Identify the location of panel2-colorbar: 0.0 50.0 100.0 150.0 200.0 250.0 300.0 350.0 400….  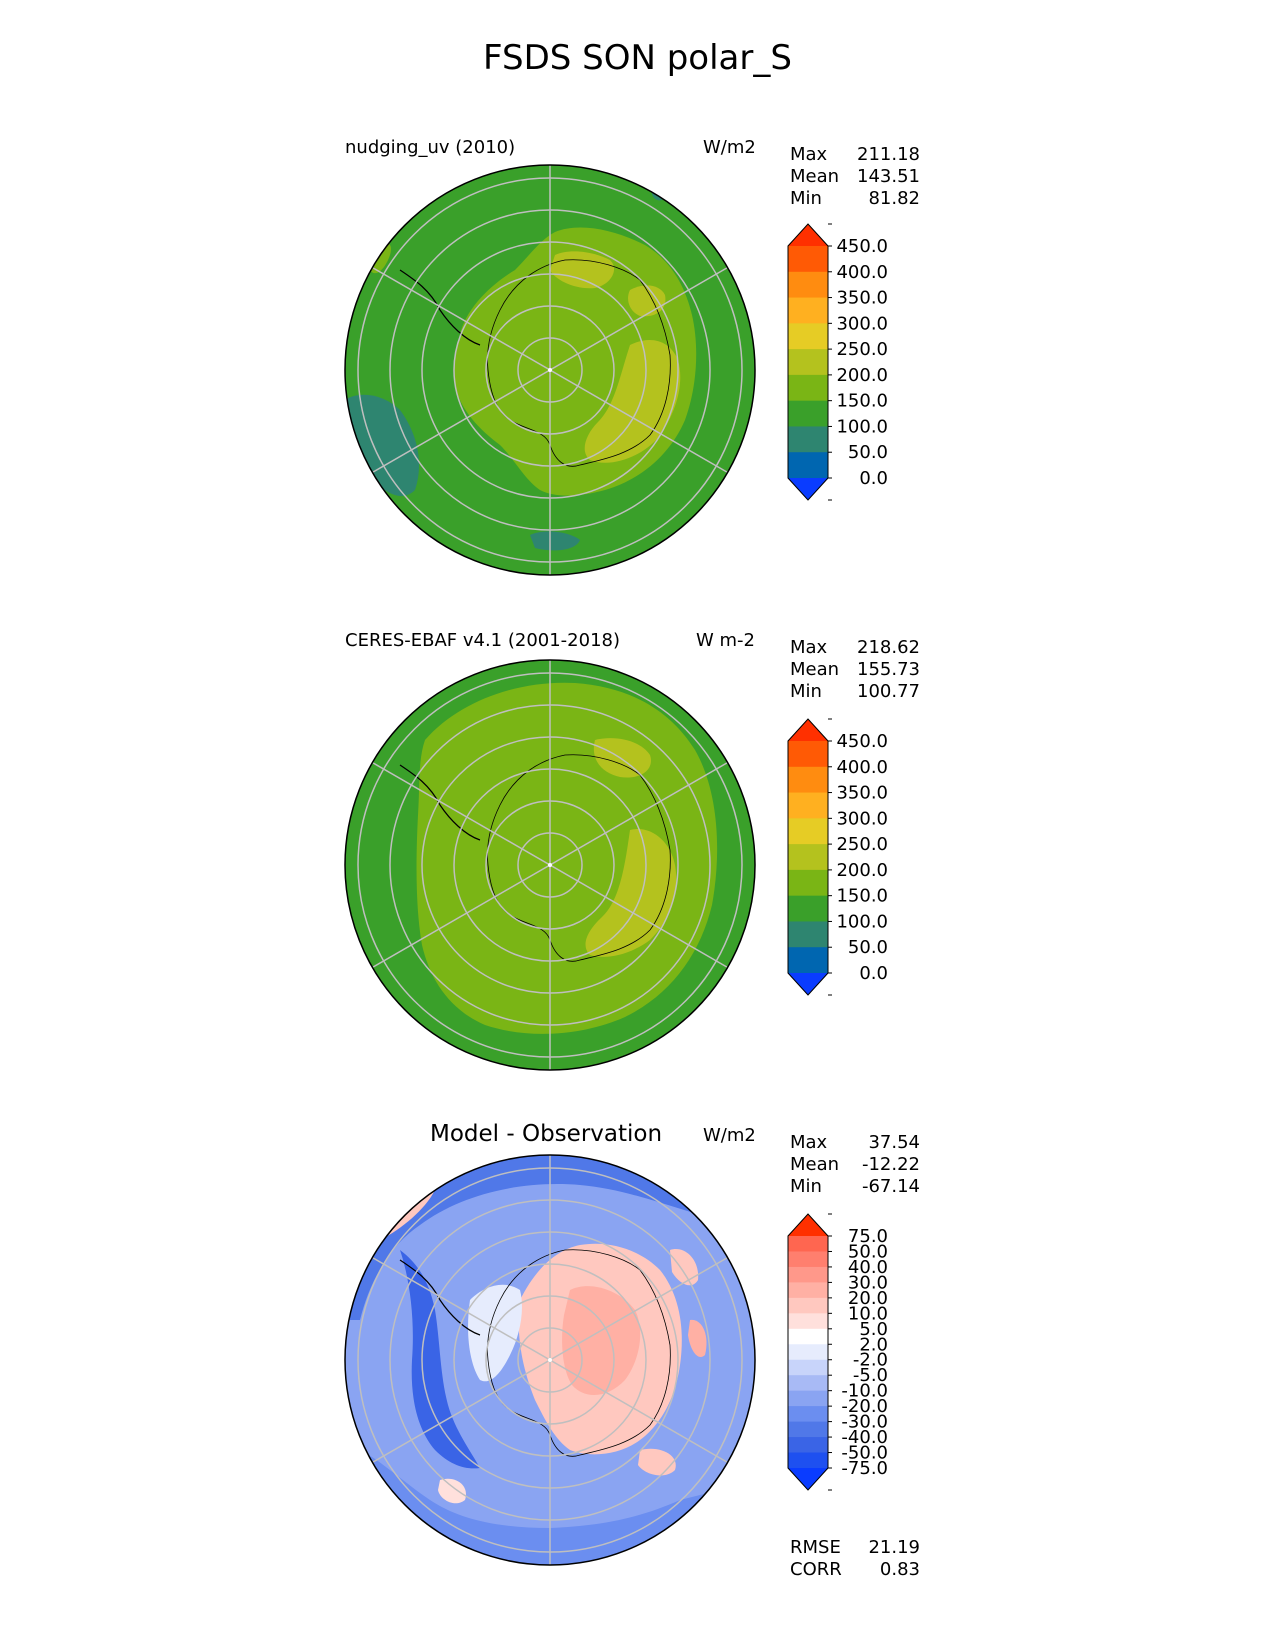
(837, 857).